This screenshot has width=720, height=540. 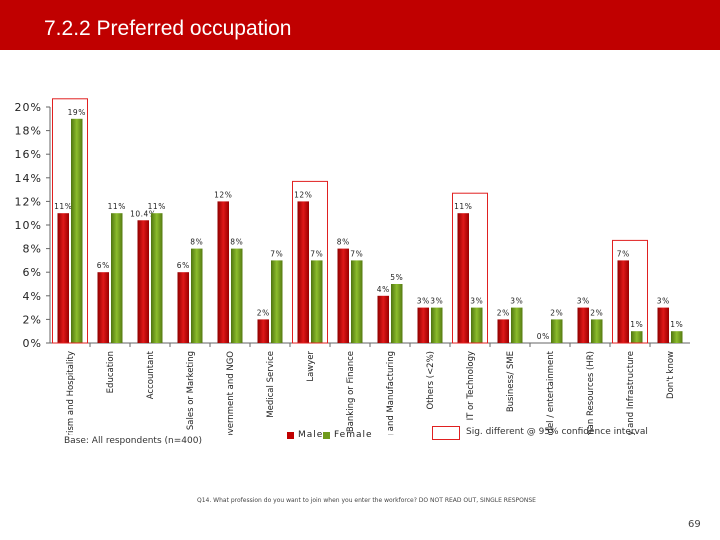 I want to click on category-label: Model / entertainment, so click(x=551, y=392).